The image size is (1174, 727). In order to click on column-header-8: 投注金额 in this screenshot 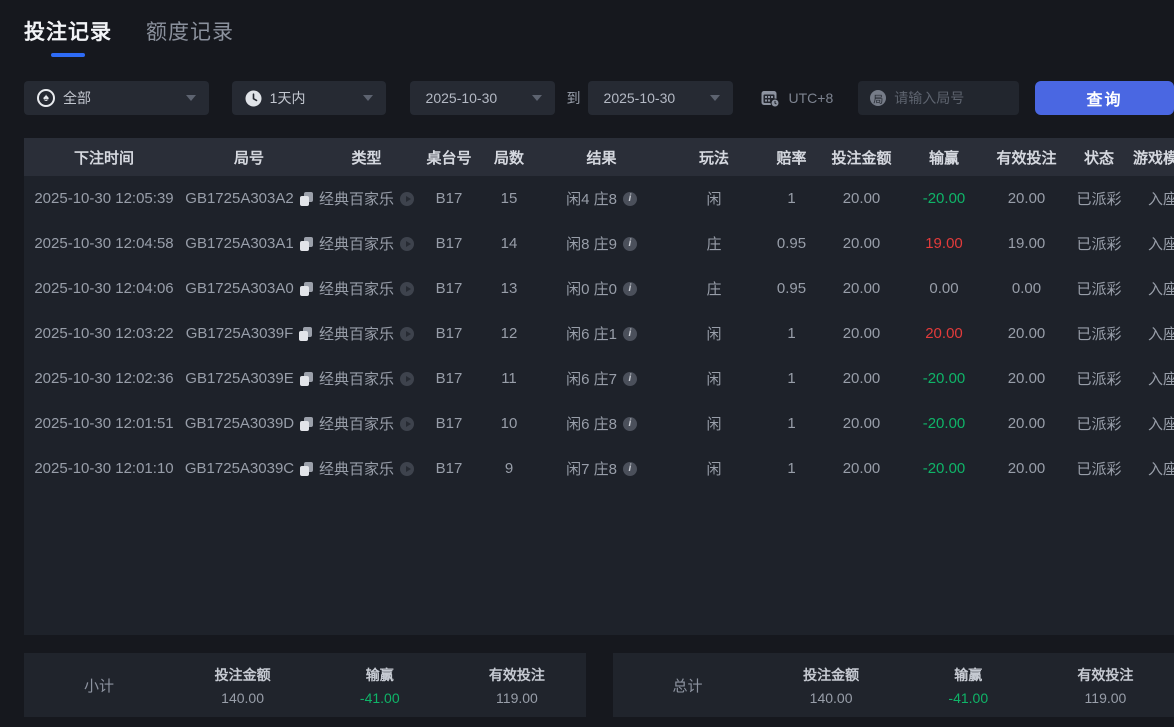, I will do `click(861, 158)`.